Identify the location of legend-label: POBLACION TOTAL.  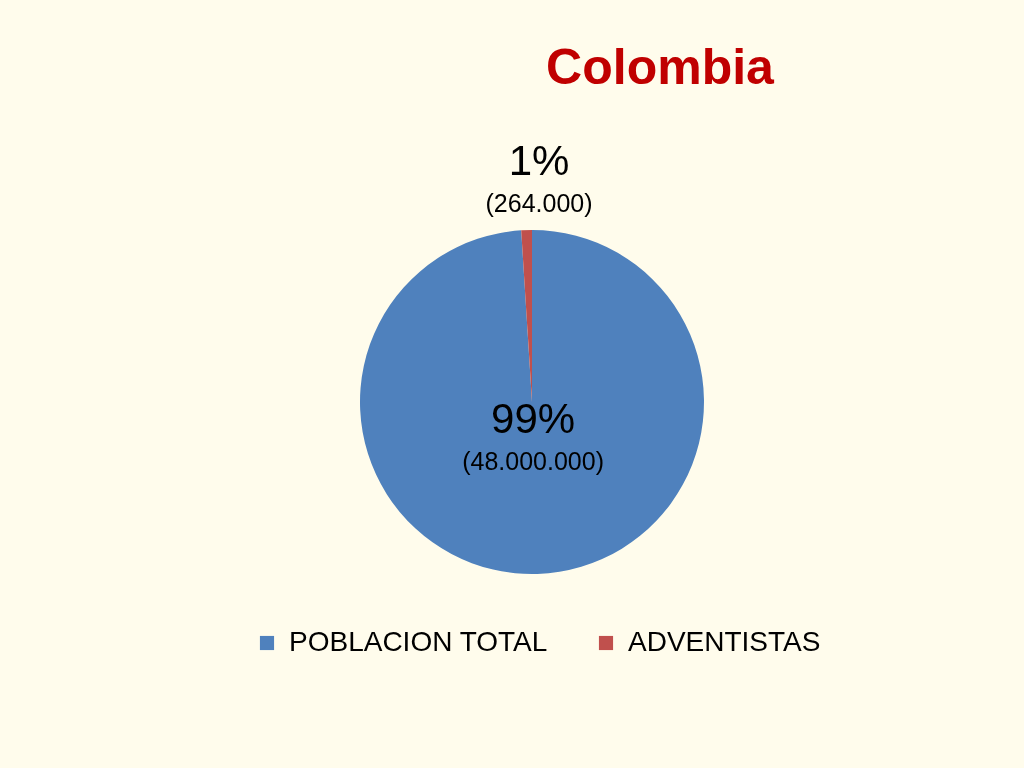
(418, 641).